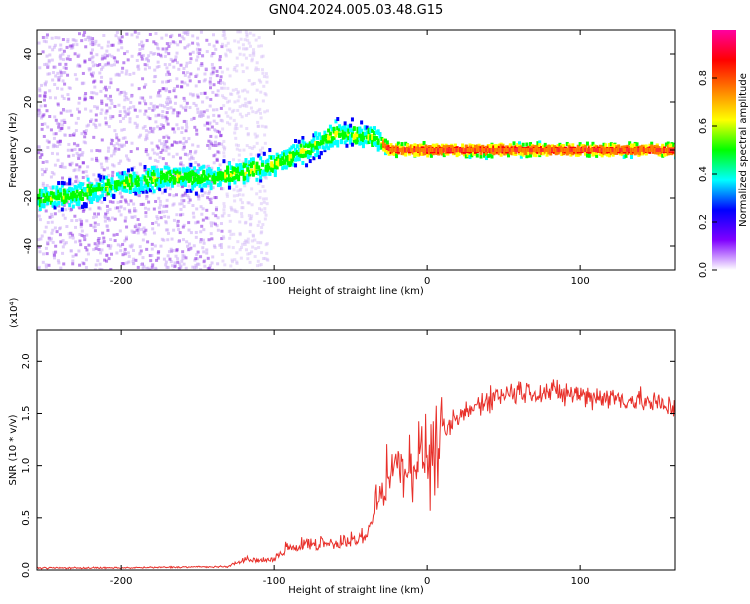 Image resolution: width=750 pixels, height=604 pixels. I want to click on x-tick-label: -200, so click(121, 281).